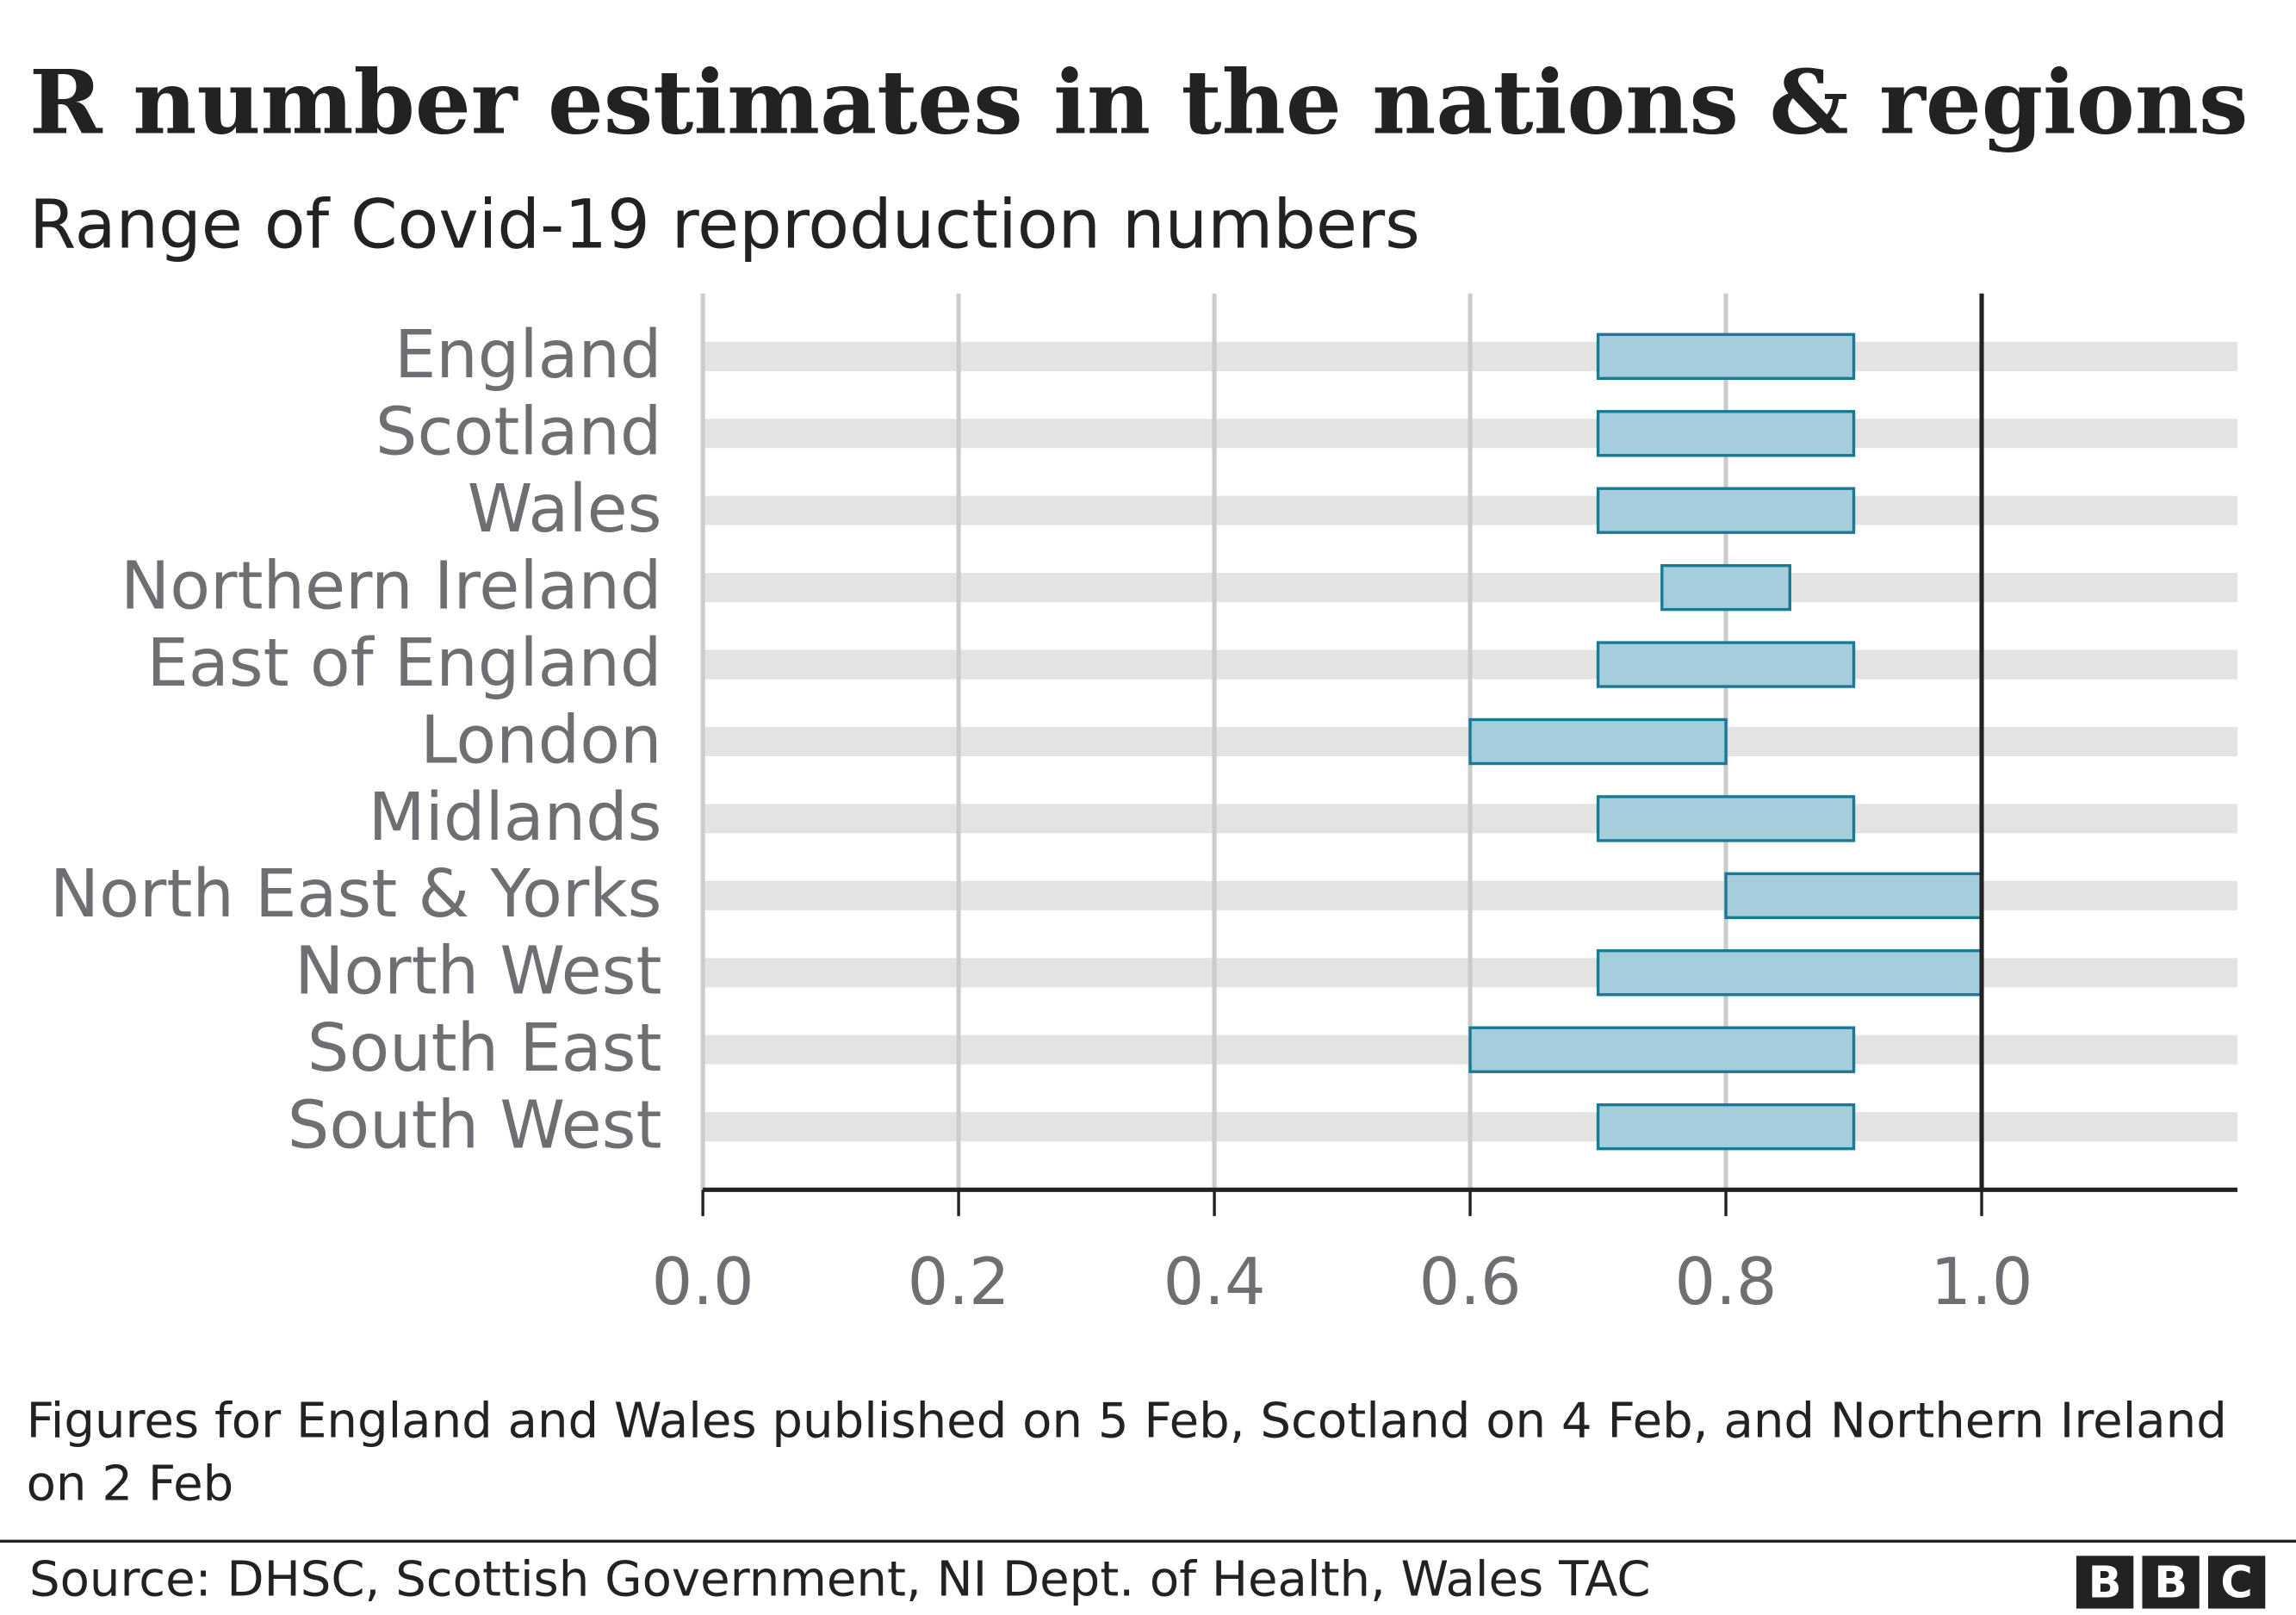  What do you see at coordinates (404, 663) in the screenshot?
I see `y-category-label: East of England` at bounding box center [404, 663].